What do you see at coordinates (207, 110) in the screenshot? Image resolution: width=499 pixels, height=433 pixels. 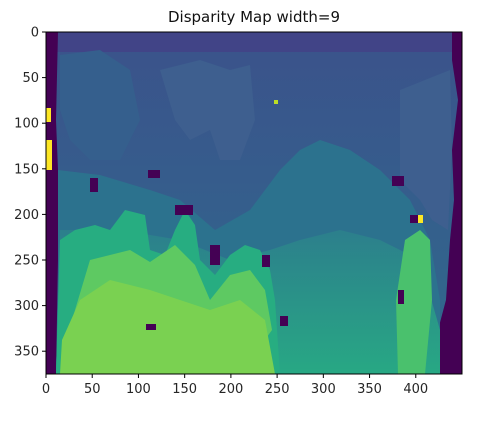 I see `region-upper-structure` at bounding box center [207, 110].